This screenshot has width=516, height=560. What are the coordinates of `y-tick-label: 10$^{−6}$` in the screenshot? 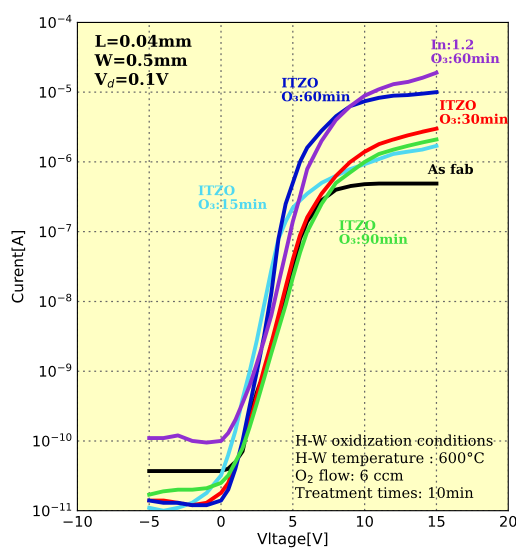 It's located at (56, 161).